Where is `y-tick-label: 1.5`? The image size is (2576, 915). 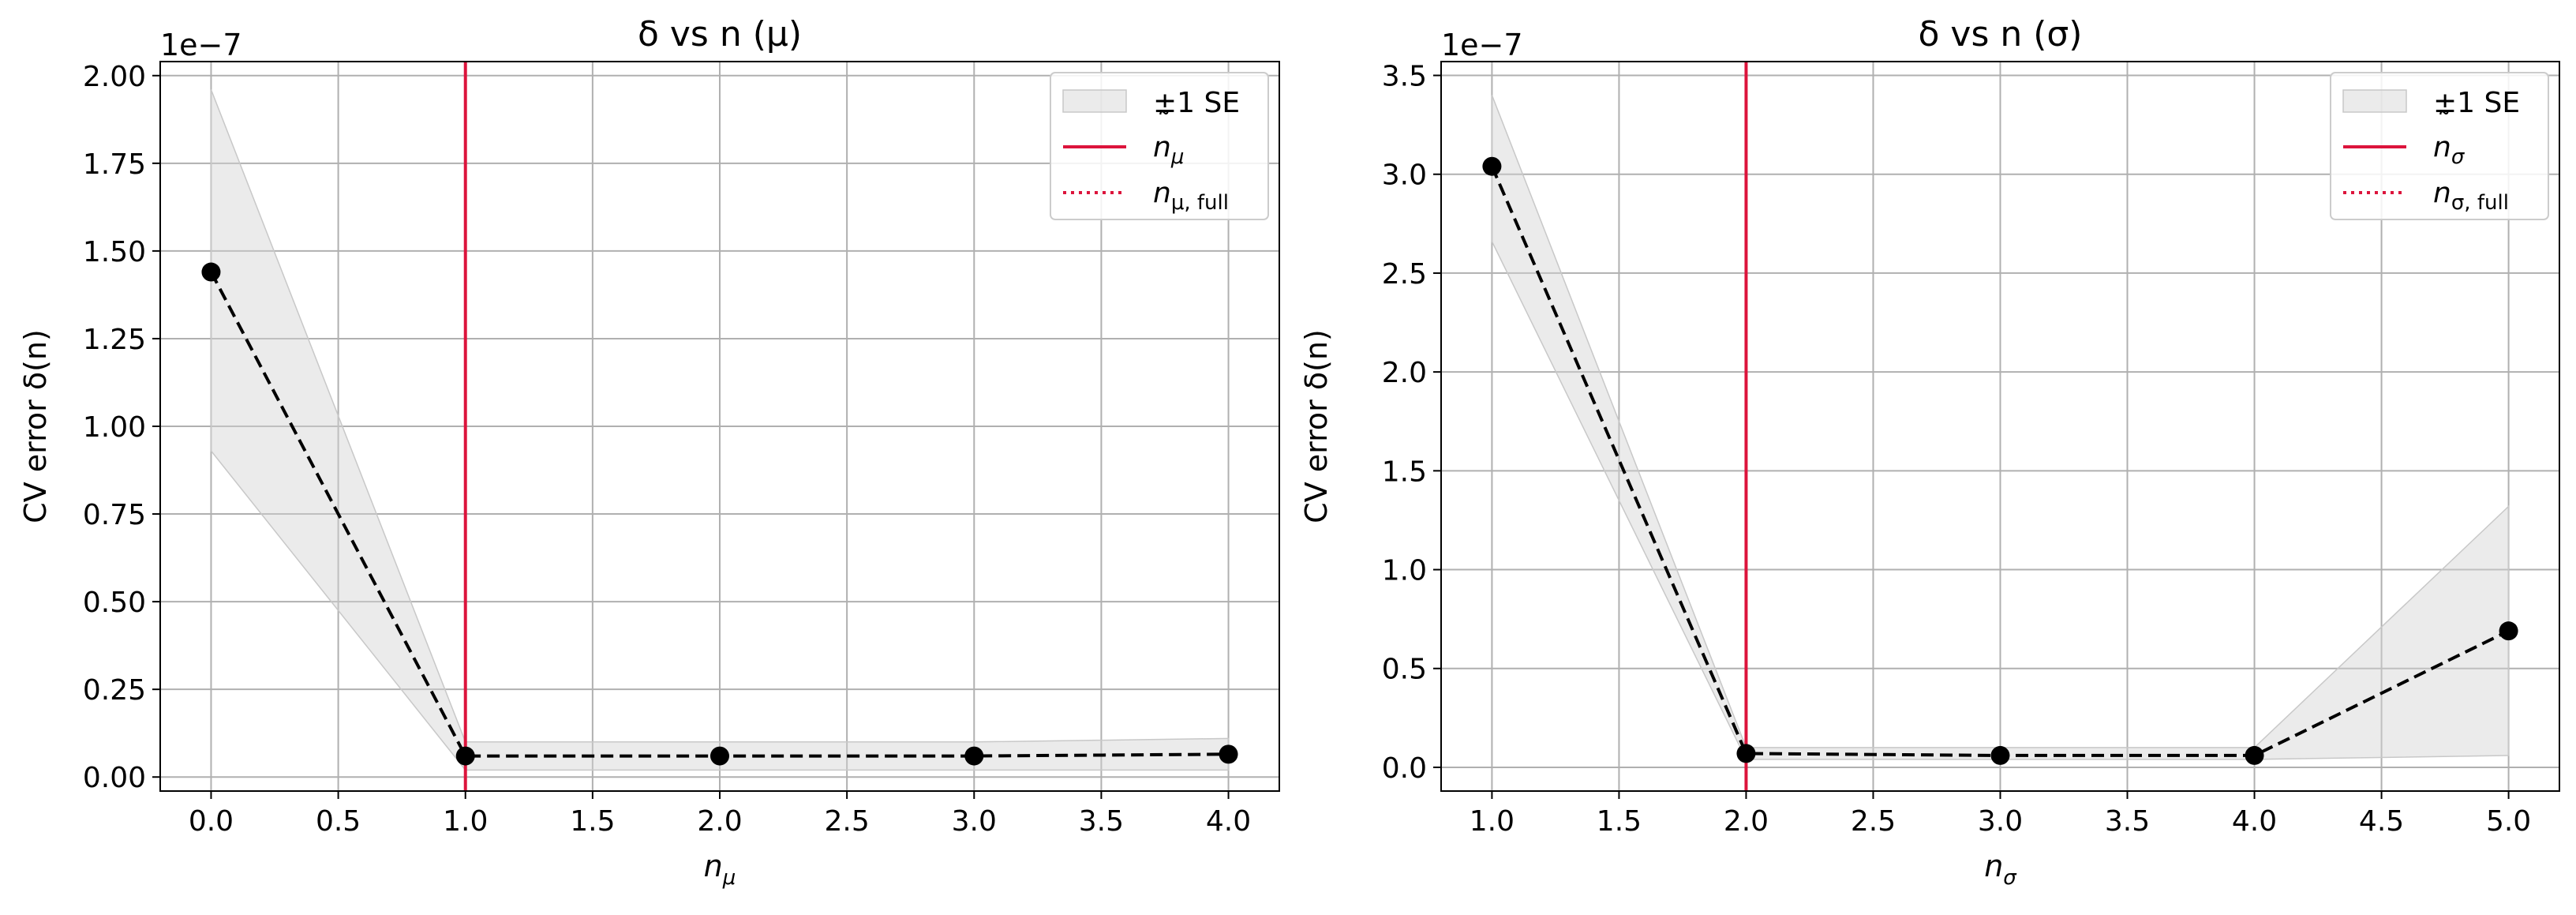
y-tick-label: 1.5 is located at coordinates (1404, 472).